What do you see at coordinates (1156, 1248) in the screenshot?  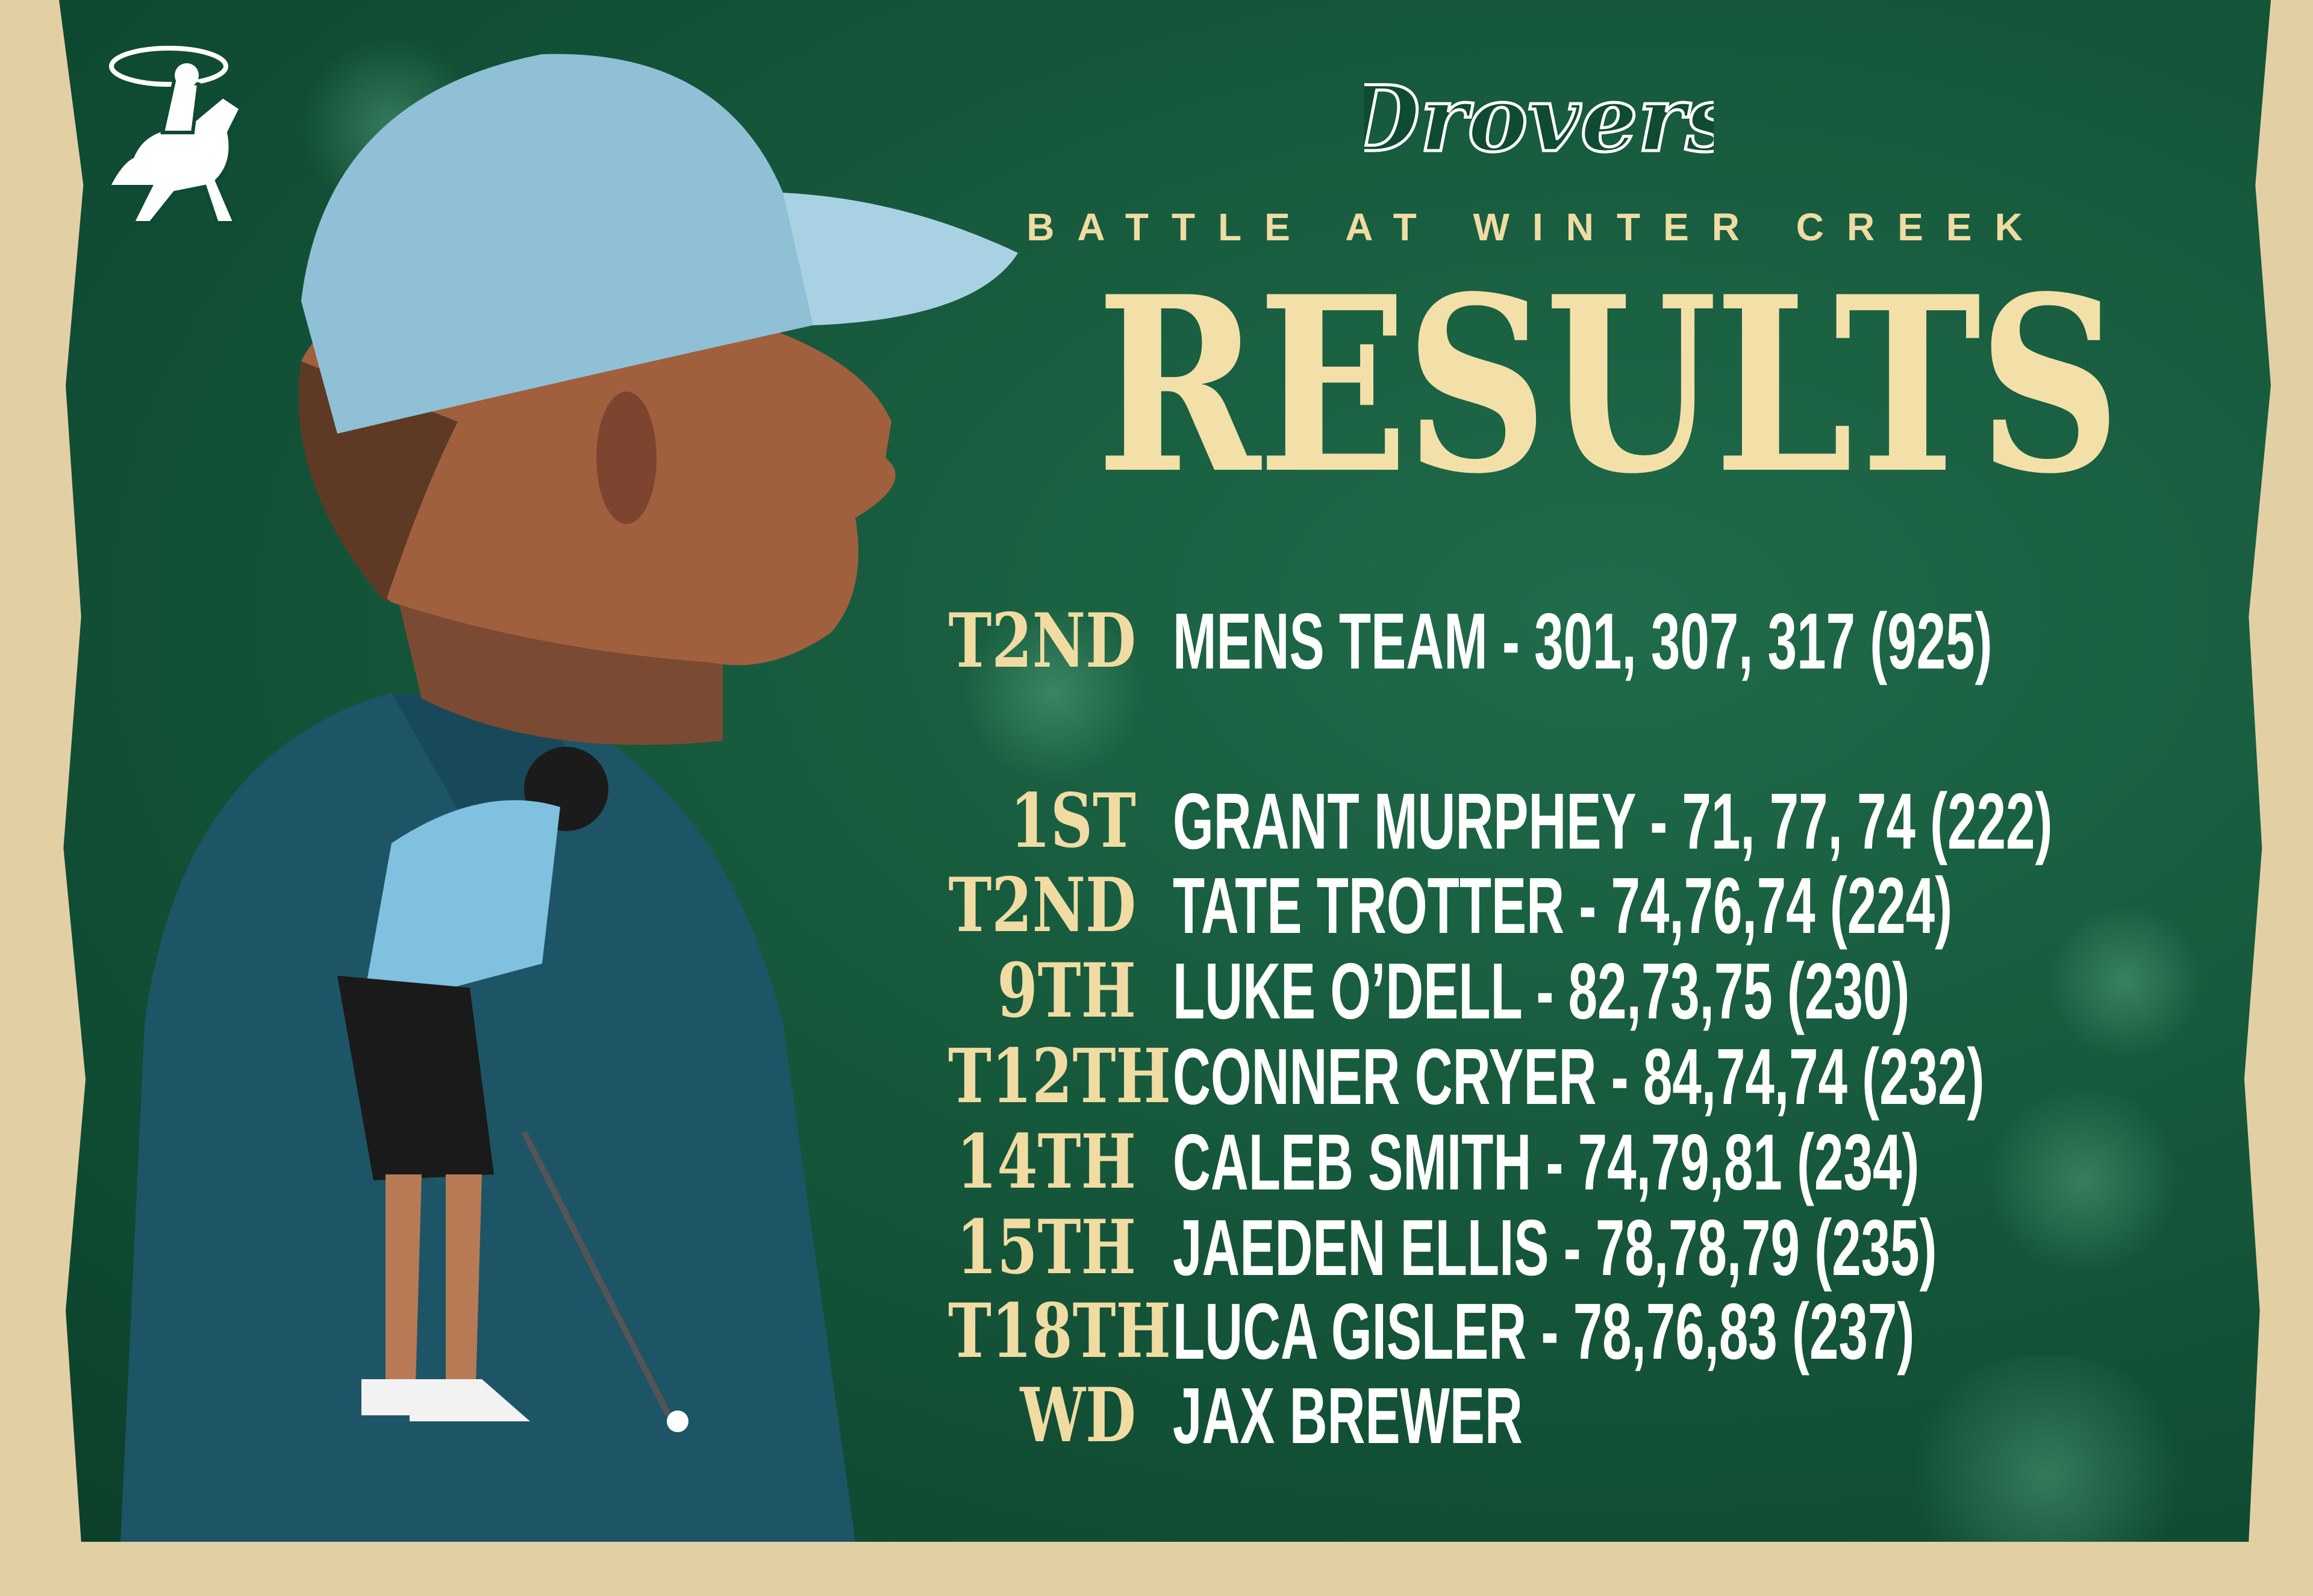 I see `player-row: 15TH JAEDEN ELLIS - 78,78,79 (235)` at bounding box center [1156, 1248].